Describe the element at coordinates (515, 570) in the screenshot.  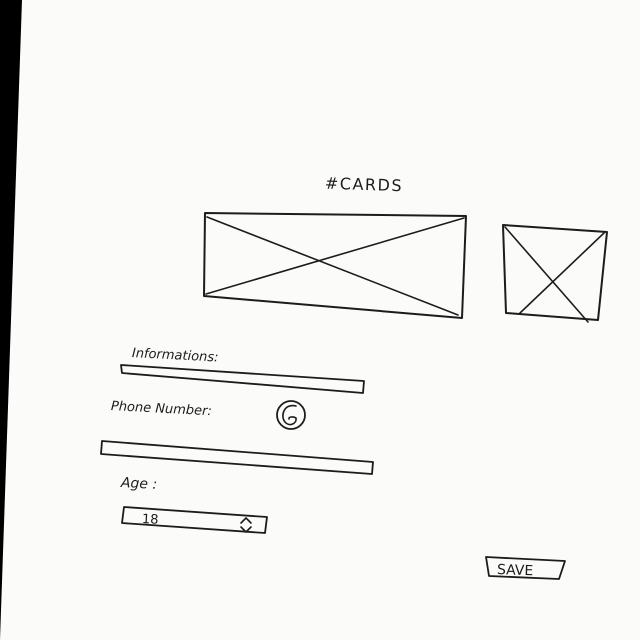
I see `save-button-label: SAVE` at that location.